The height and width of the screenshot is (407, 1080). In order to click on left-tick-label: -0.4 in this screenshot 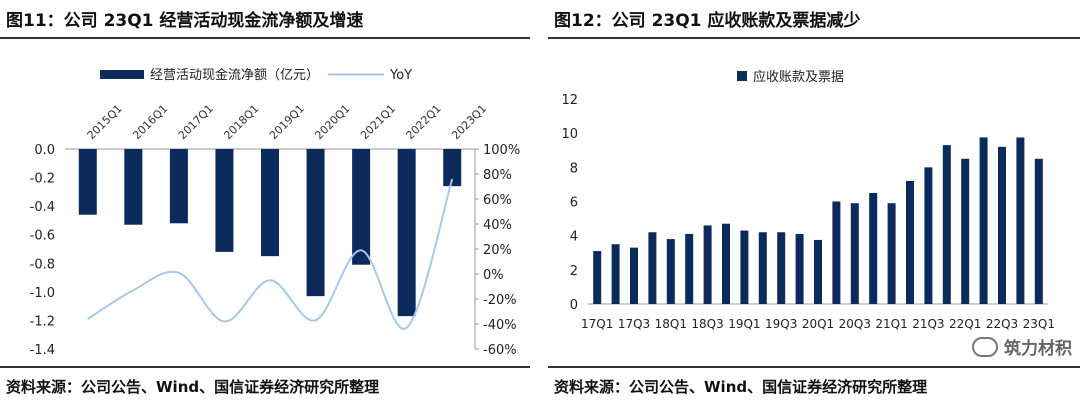, I will do `click(42, 207)`.